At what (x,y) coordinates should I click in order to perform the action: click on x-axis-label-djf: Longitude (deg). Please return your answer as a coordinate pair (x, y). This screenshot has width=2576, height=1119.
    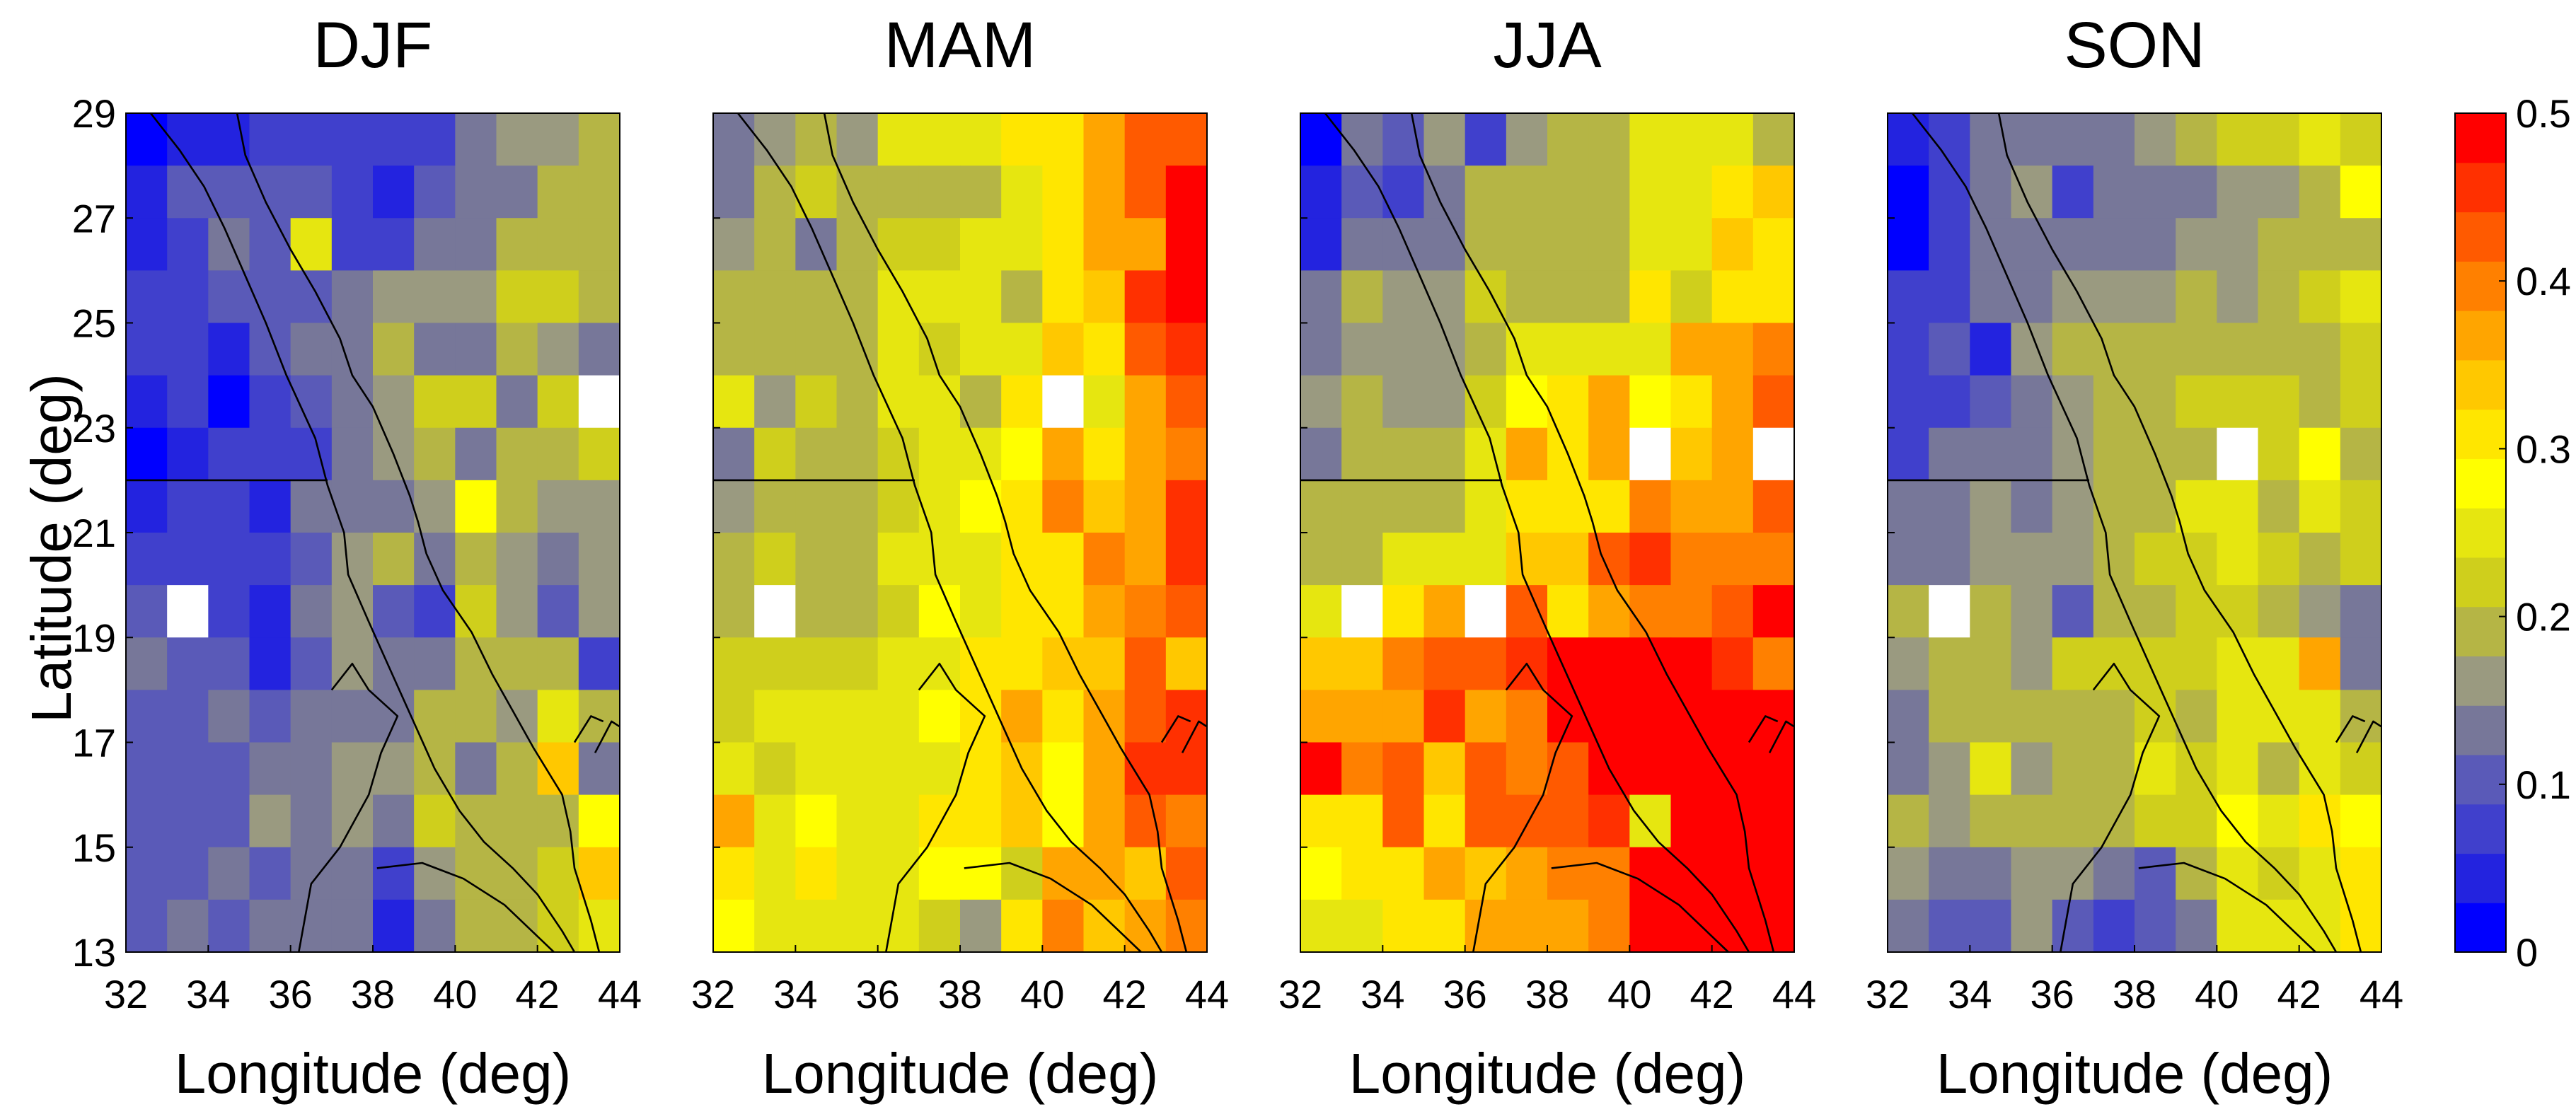
    Looking at the image, I should click on (373, 1073).